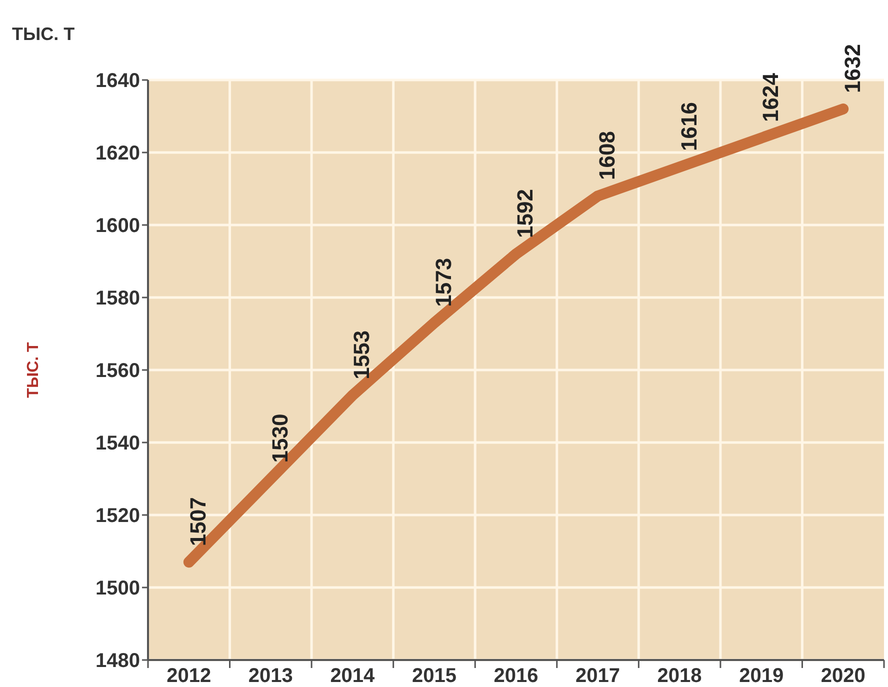  What do you see at coordinates (118, 516) in the screenshot?
I see `y-tick-label: 1520` at bounding box center [118, 516].